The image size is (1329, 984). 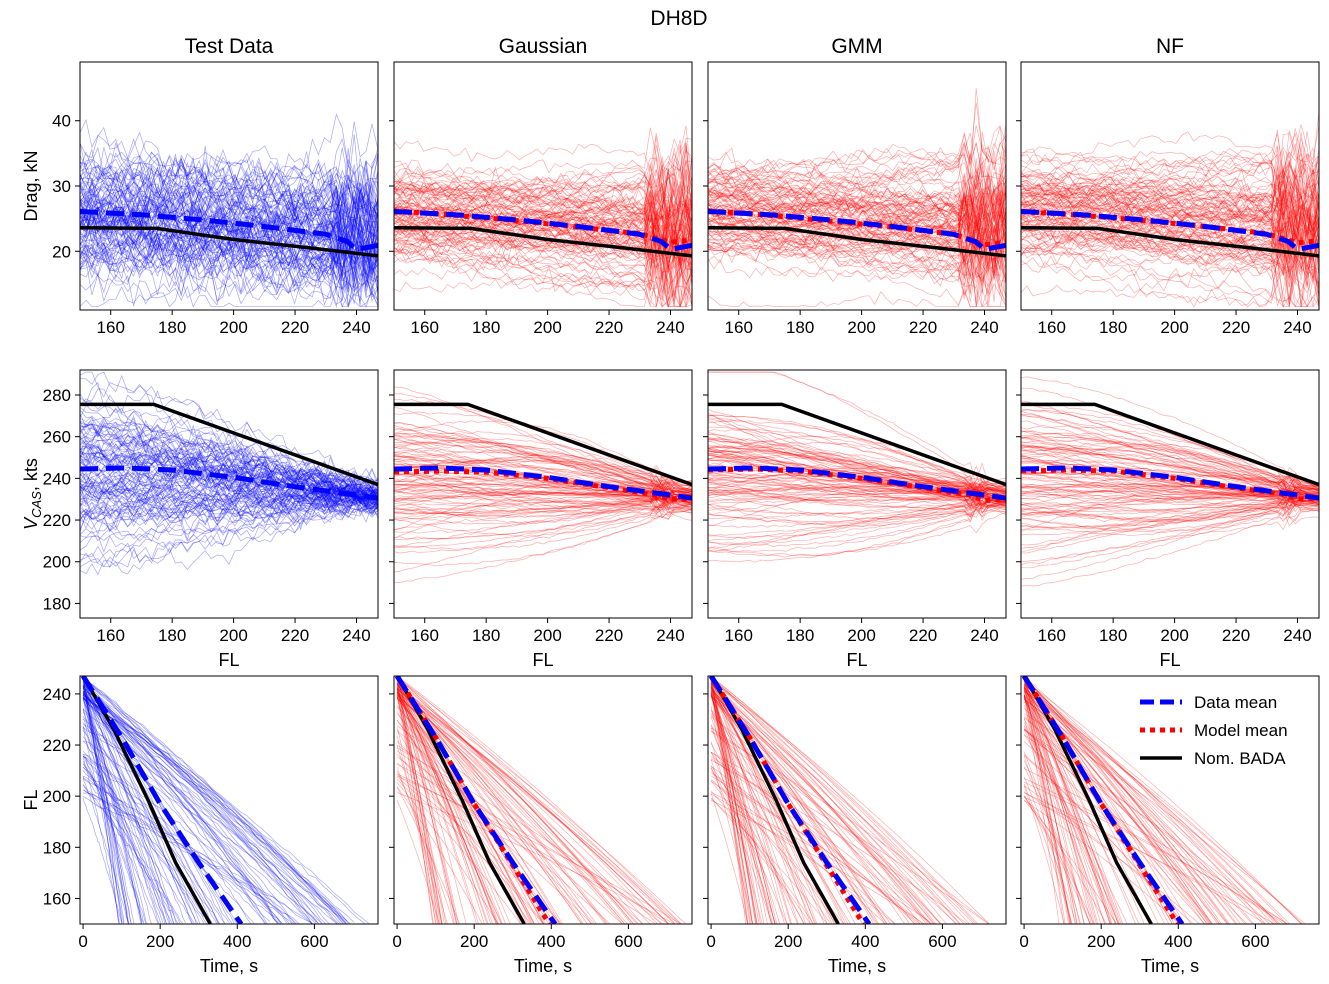 I want to click on data-mean-line, so click(x=857, y=230).